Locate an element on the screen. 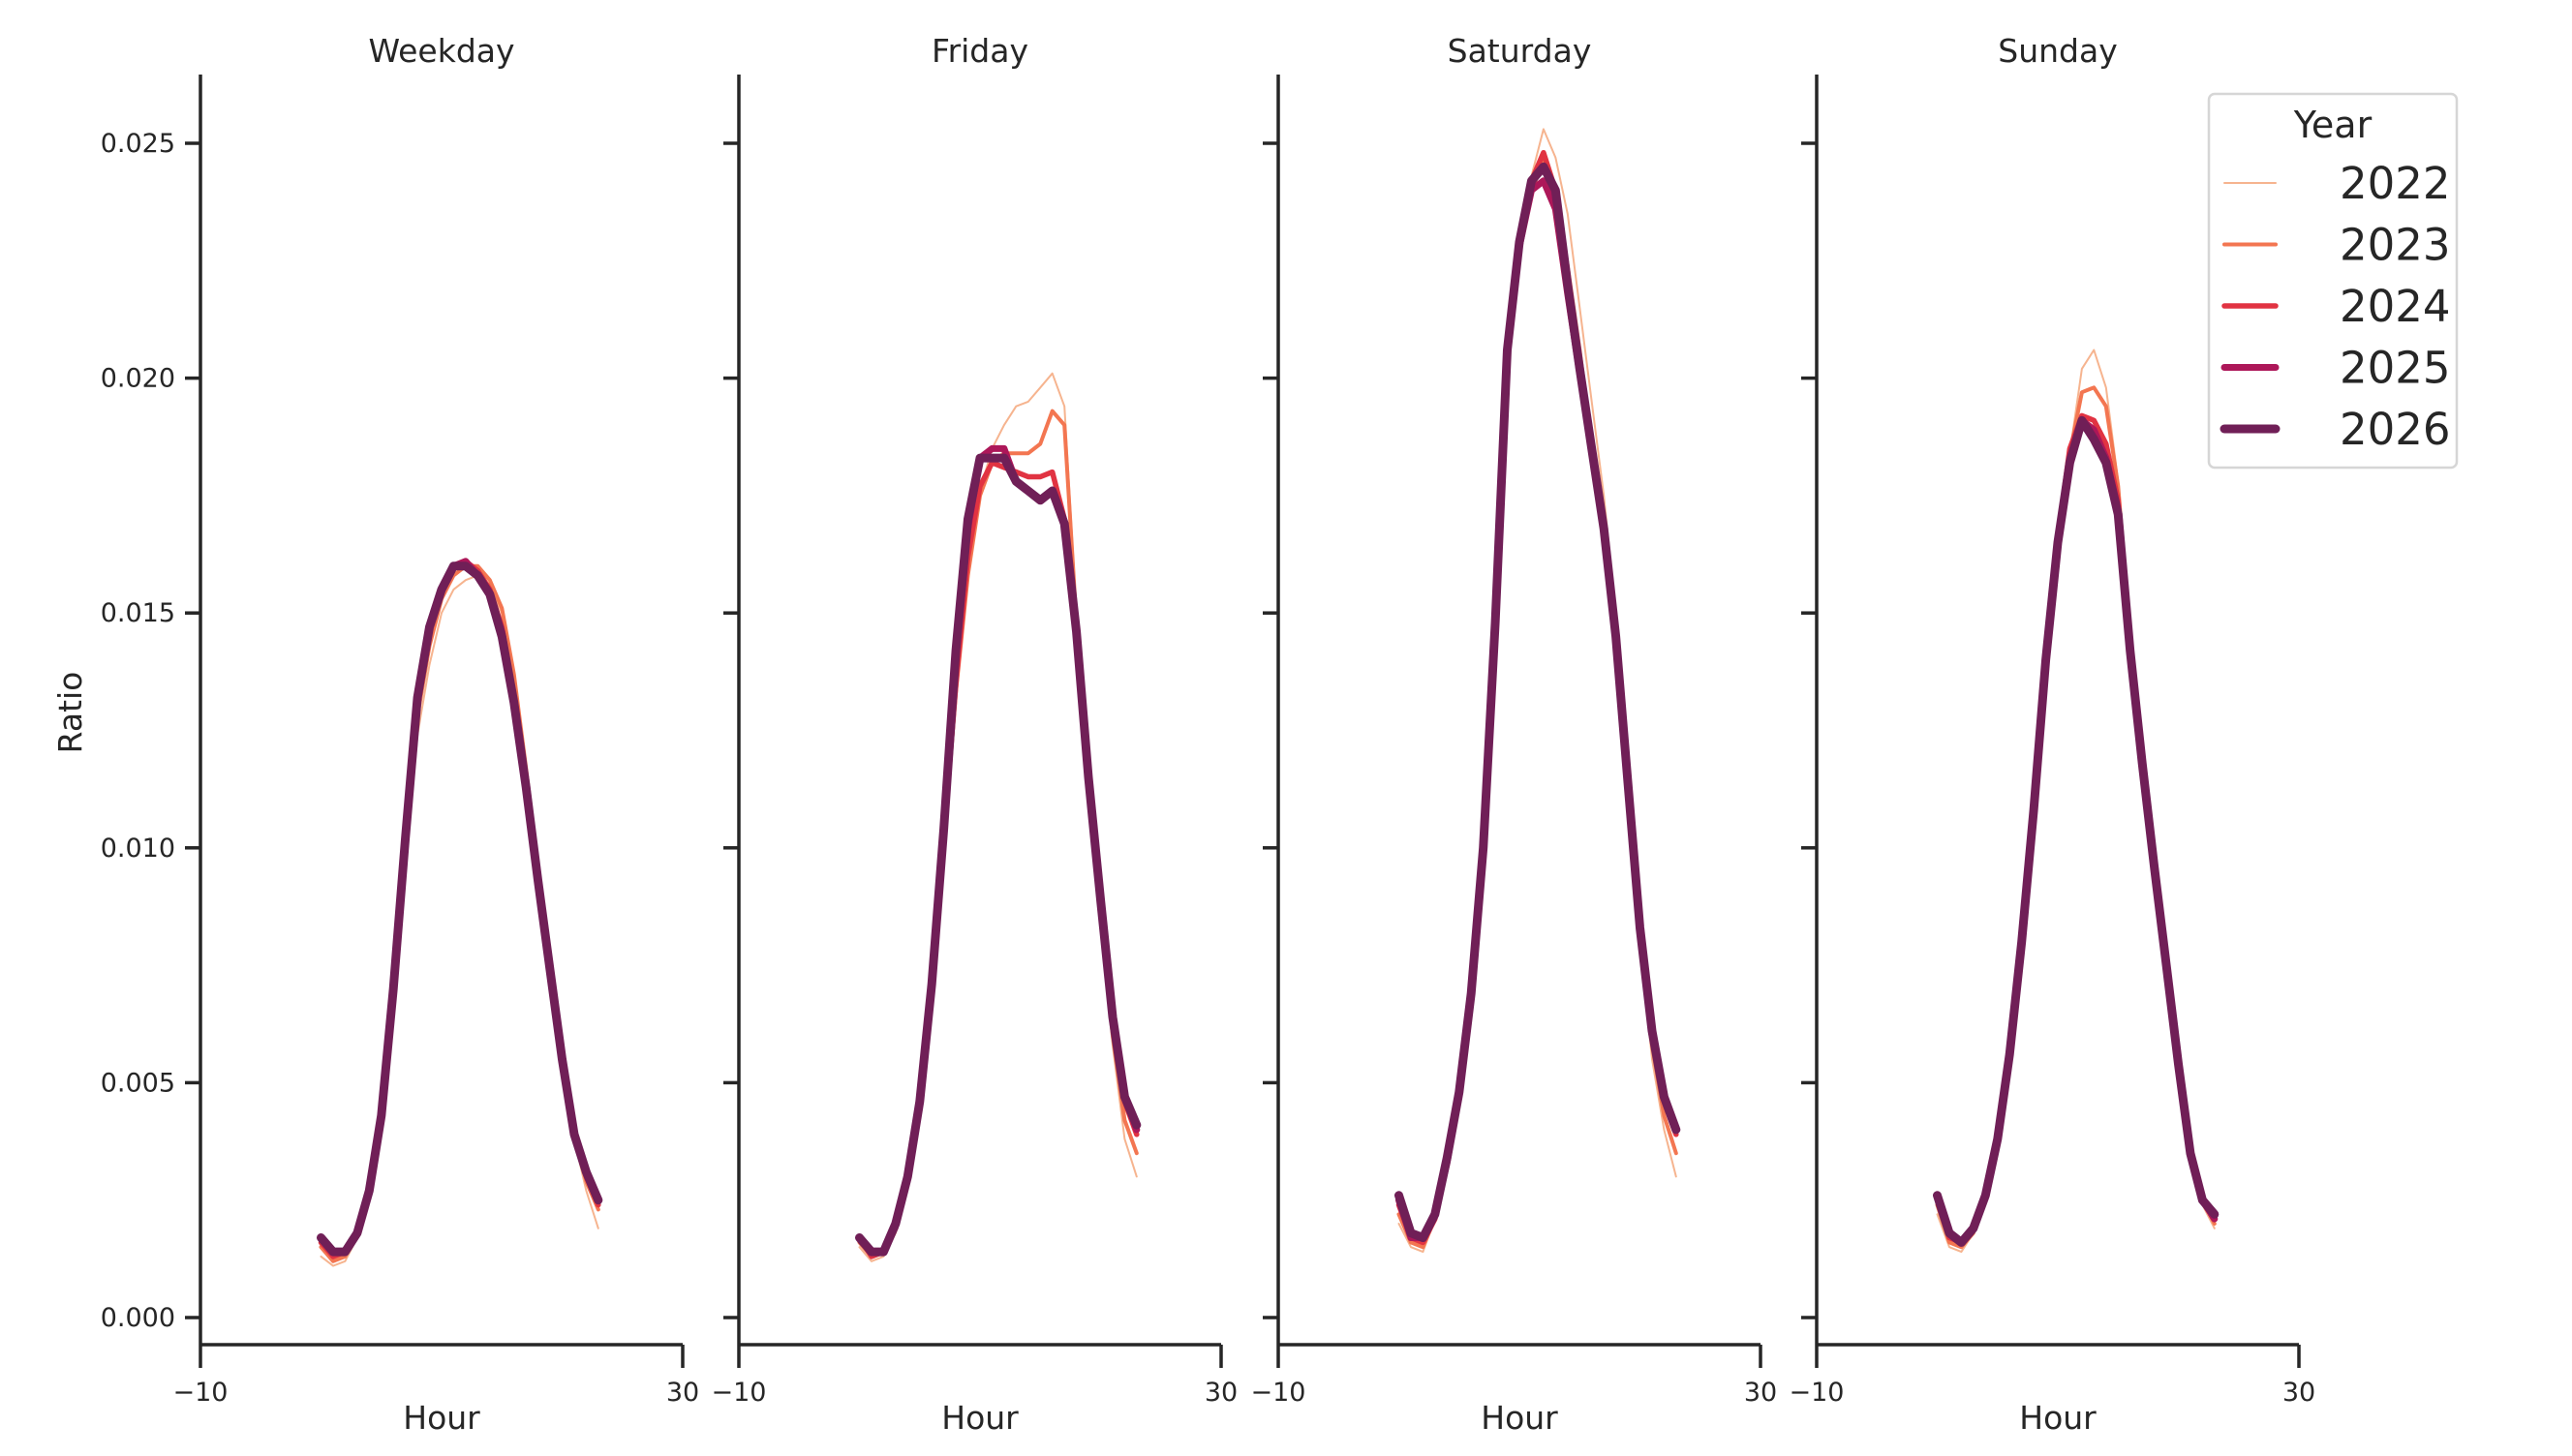 This screenshot has height=1456, width=2572. legend-label: 2022 is located at coordinates (2395, 184).